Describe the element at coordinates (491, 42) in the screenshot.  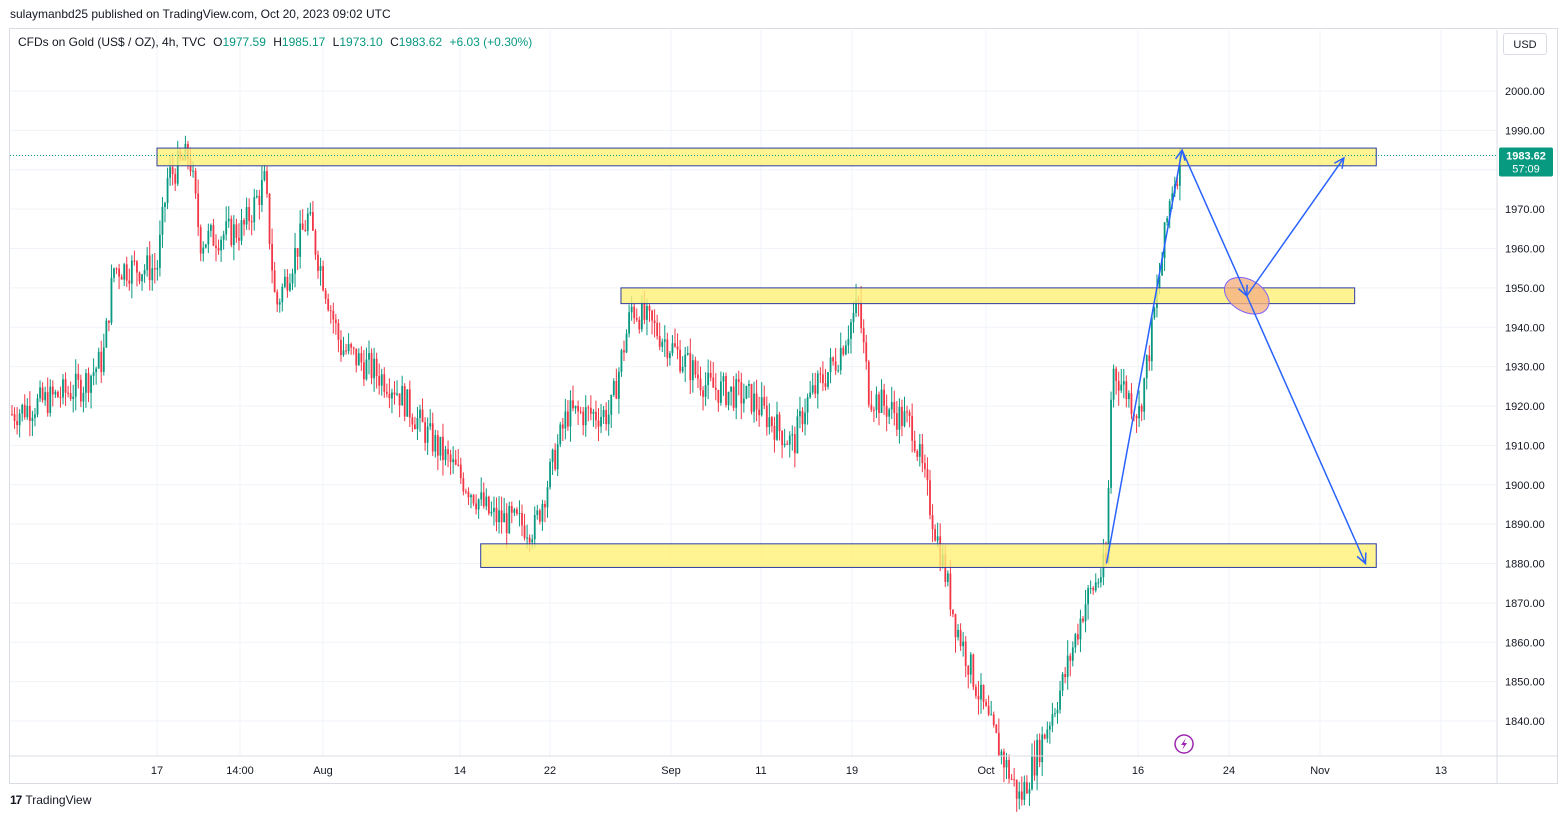
I see `change-value: +6.03 (+0.30%)` at that location.